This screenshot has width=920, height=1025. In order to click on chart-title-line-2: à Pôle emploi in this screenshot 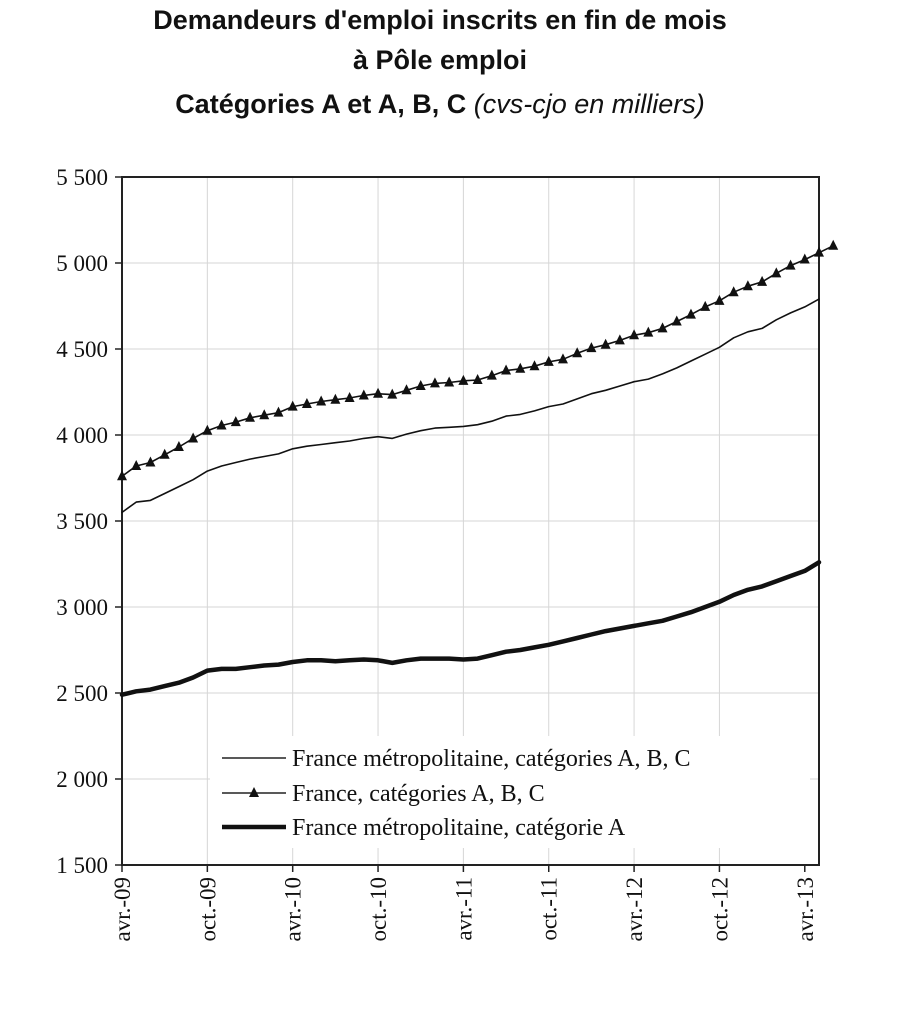, I will do `click(440, 60)`.